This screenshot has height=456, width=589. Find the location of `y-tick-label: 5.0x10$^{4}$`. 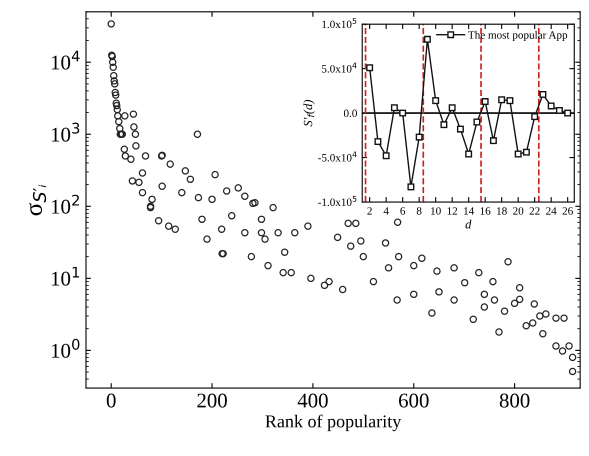

y-tick-label: 5.0x10$^{4}$ is located at coordinates (339, 67).